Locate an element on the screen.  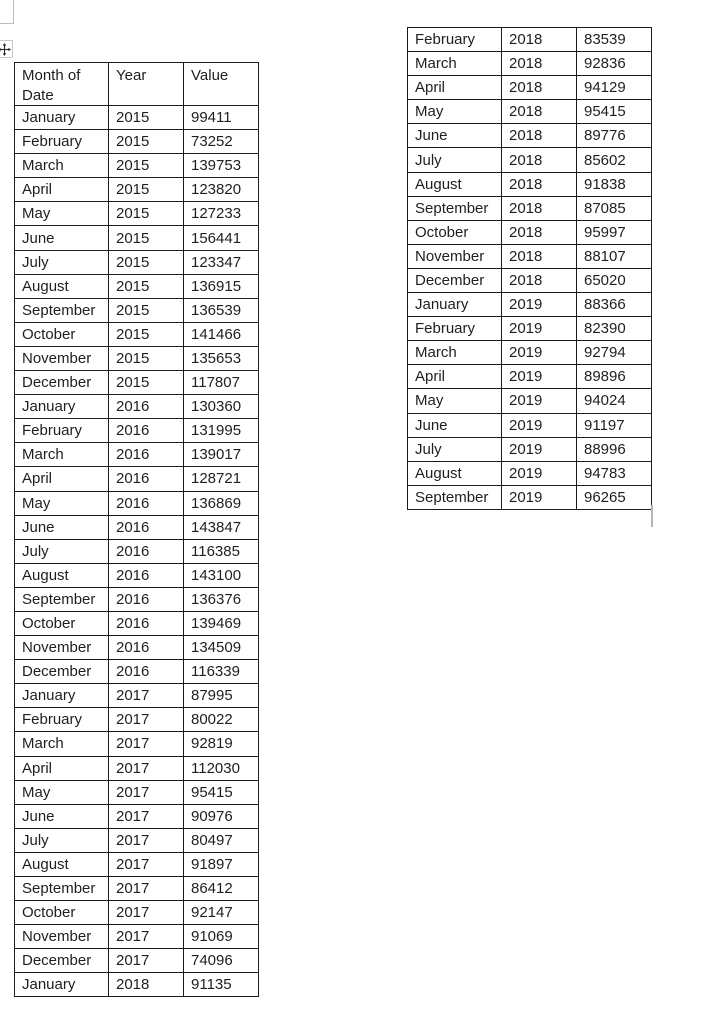
table-cell: 139017 is located at coordinates (221, 455).